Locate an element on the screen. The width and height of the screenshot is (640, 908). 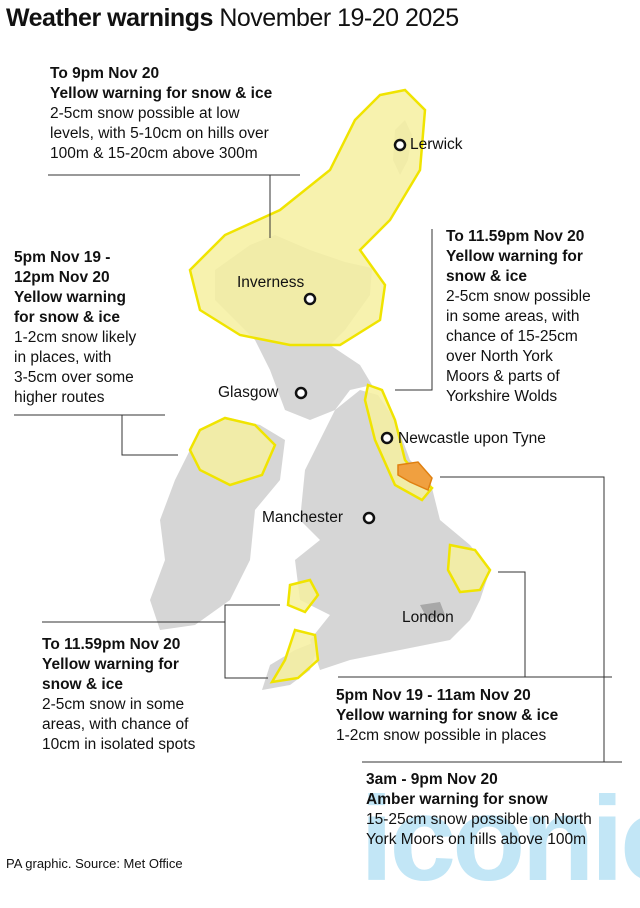
warning-text: in some areas, with is located at coordinates (513, 316).